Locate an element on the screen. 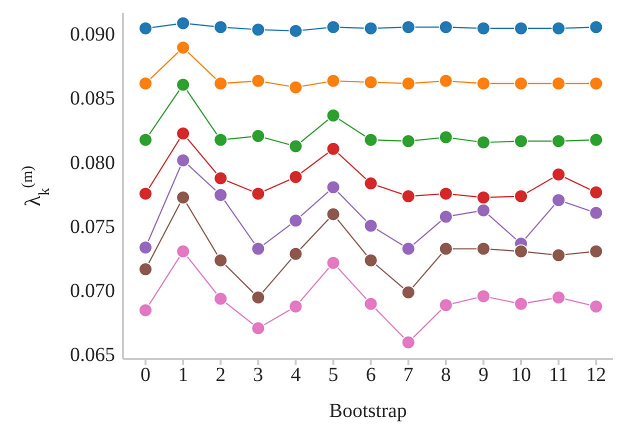 Image resolution: width=621 pixels, height=437 pixels. y-tick-label: 0.070 is located at coordinates (92, 291).